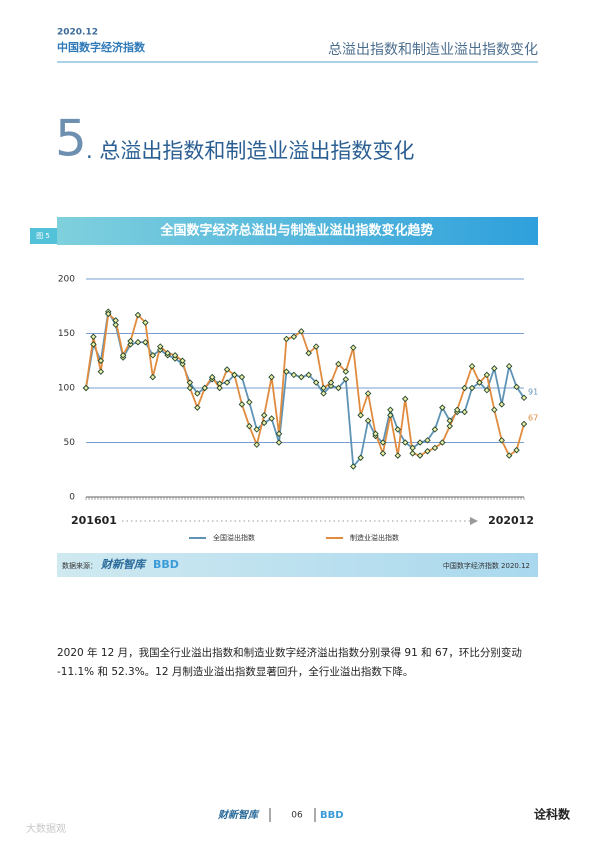 This screenshot has width=595, height=842. I want to click on header-date: 2020.12, so click(77, 33).